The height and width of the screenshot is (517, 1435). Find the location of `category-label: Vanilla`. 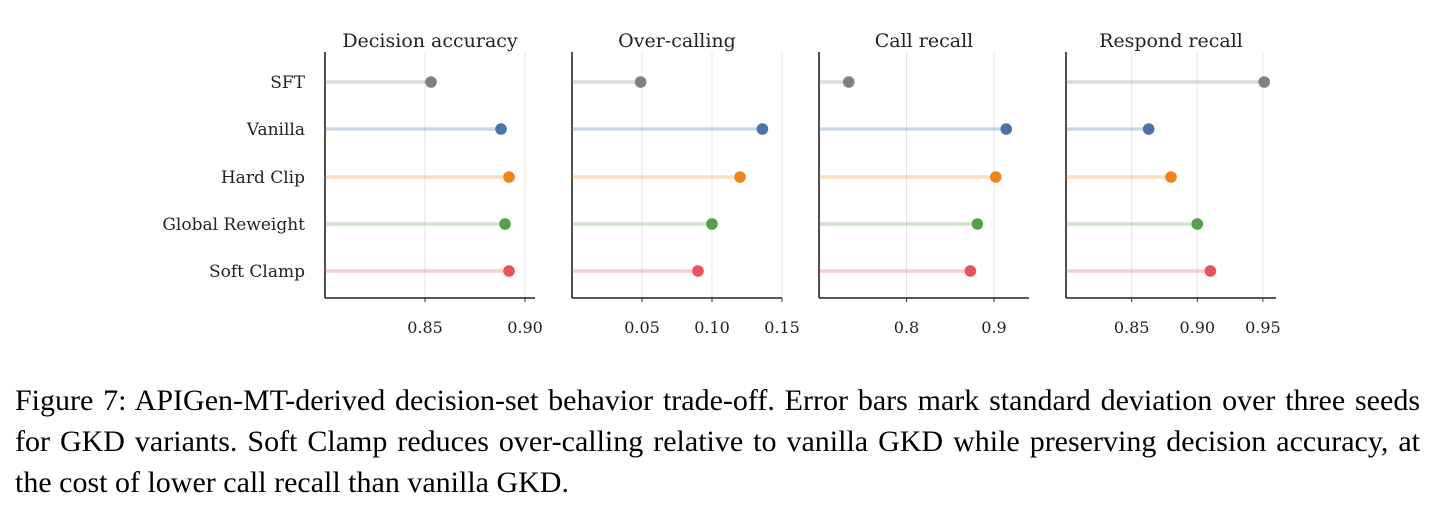

category-label: Vanilla is located at coordinates (275, 130).